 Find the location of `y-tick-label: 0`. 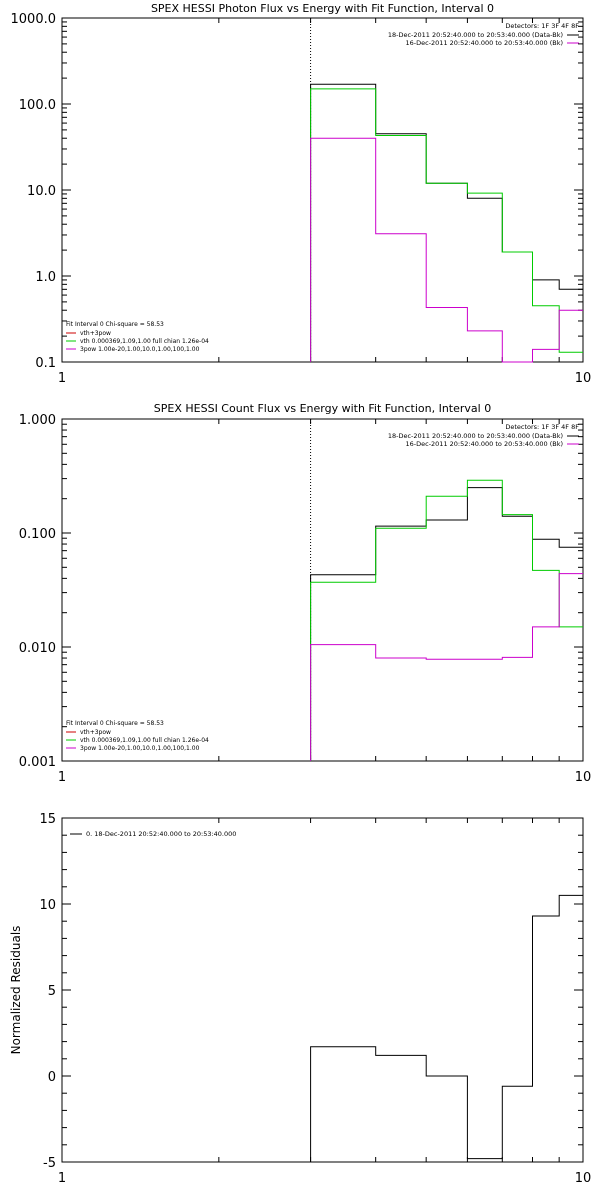

y-tick-label: 0 is located at coordinates (52, 1077).